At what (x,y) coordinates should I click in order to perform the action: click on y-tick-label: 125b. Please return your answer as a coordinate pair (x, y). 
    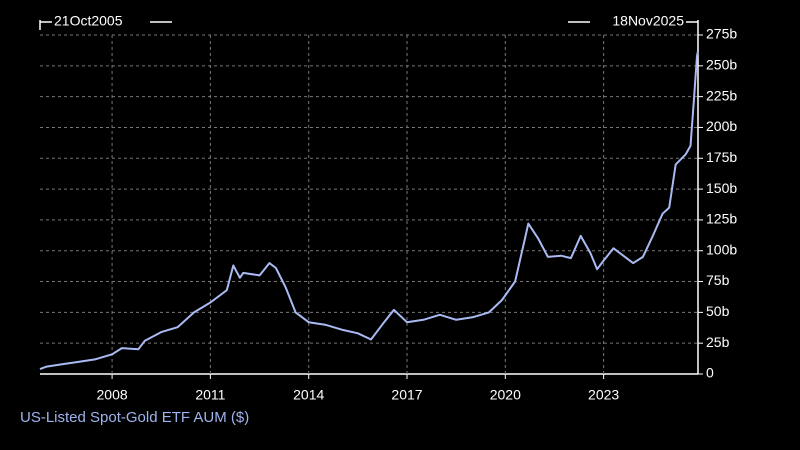
    Looking at the image, I should click on (721, 219).